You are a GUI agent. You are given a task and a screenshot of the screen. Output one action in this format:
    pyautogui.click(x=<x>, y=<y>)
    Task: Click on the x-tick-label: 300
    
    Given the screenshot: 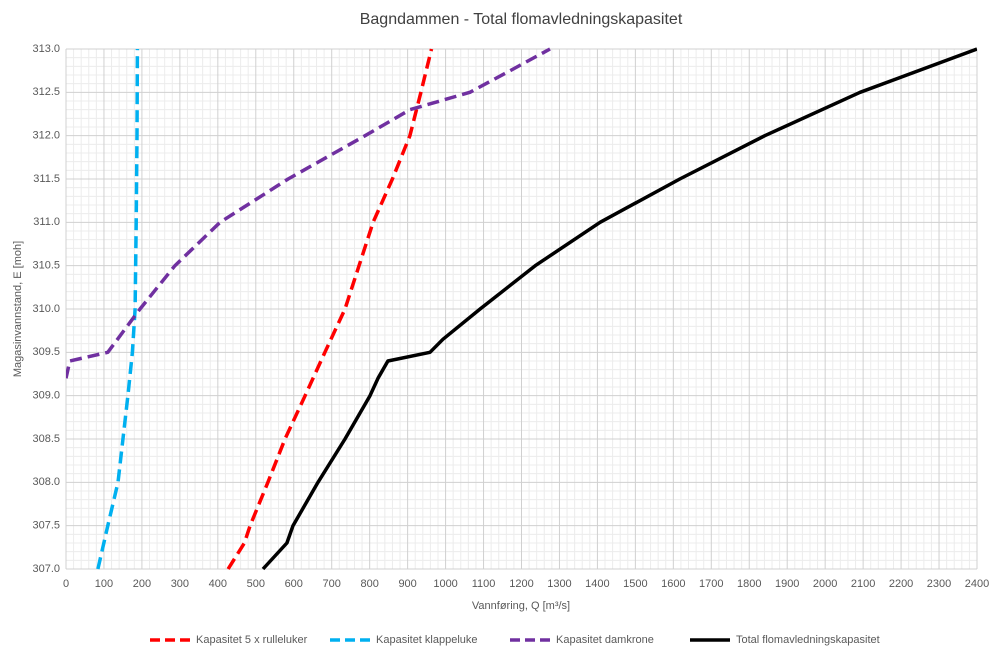 What is the action you would take?
    pyautogui.click(x=180, y=584)
    